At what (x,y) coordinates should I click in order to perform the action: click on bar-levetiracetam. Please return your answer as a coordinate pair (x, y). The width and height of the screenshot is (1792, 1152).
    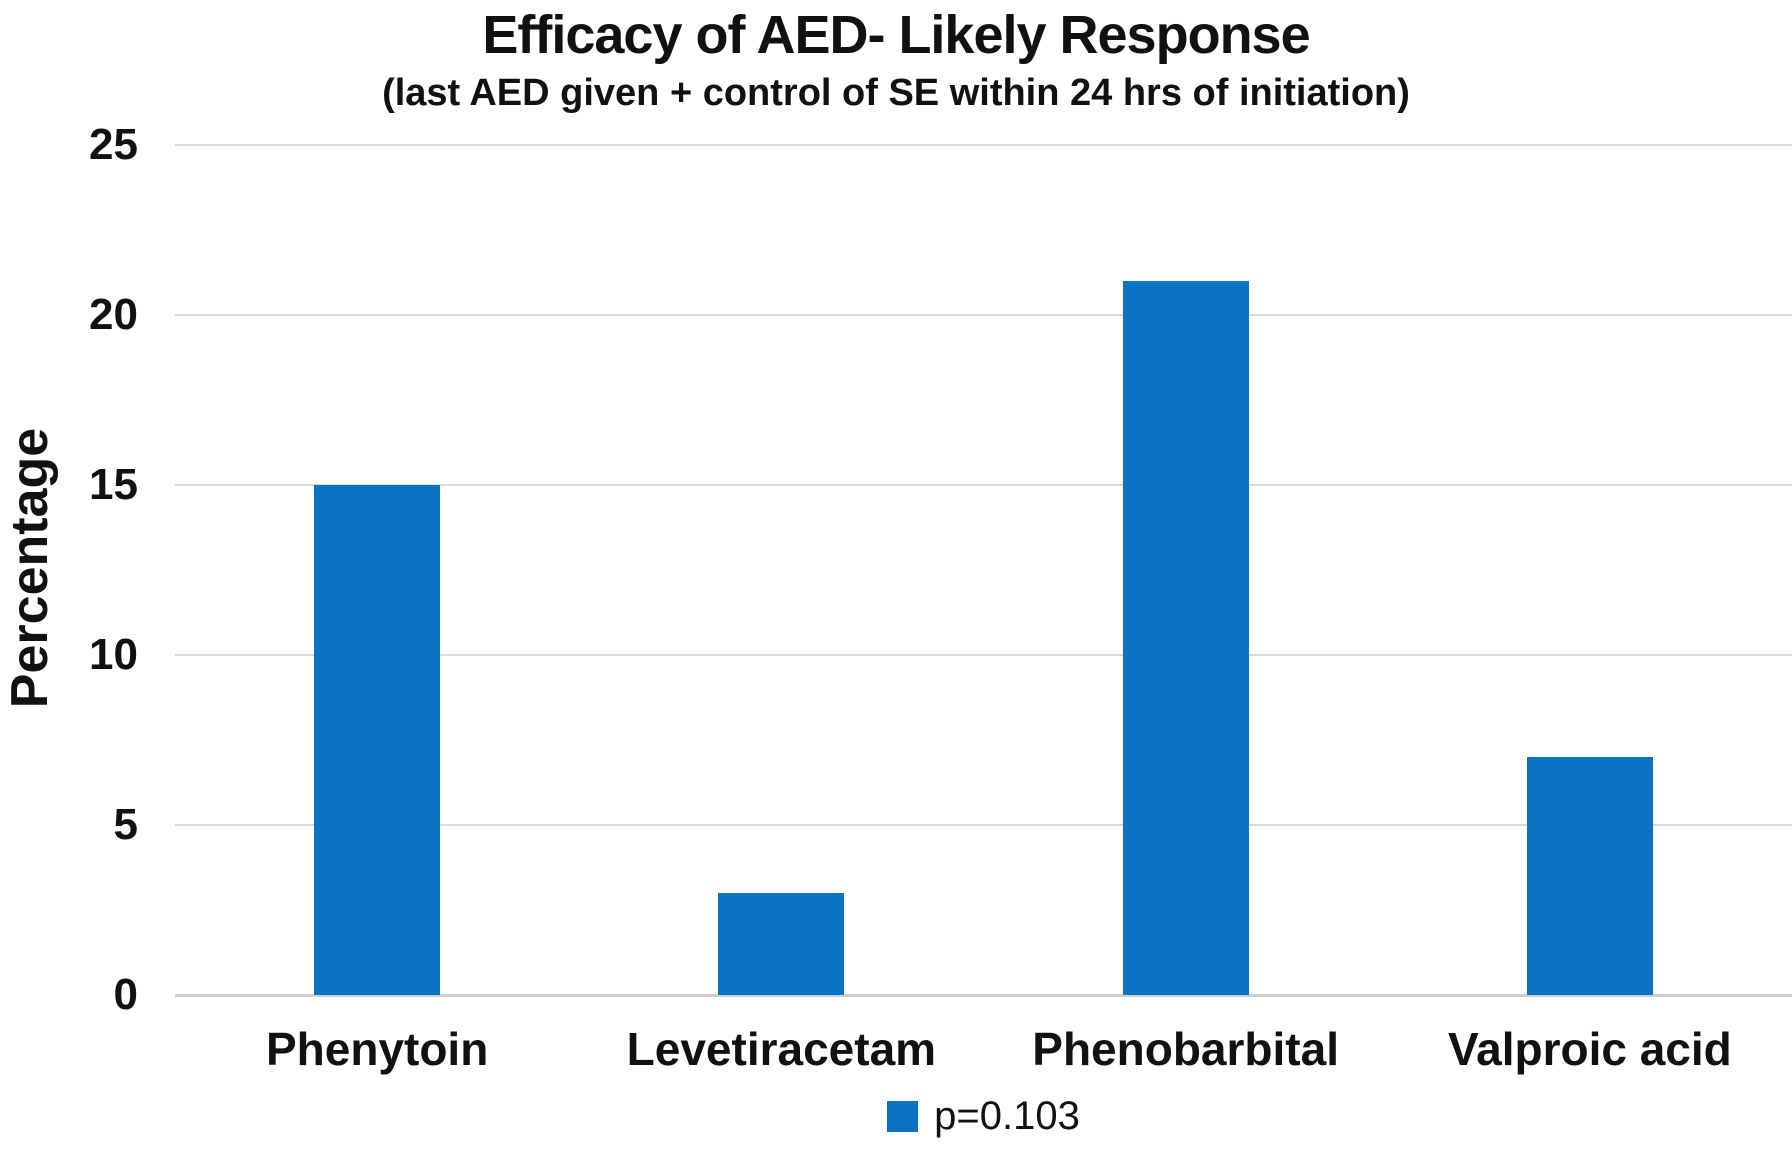
    Looking at the image, I should click on (781, 944).